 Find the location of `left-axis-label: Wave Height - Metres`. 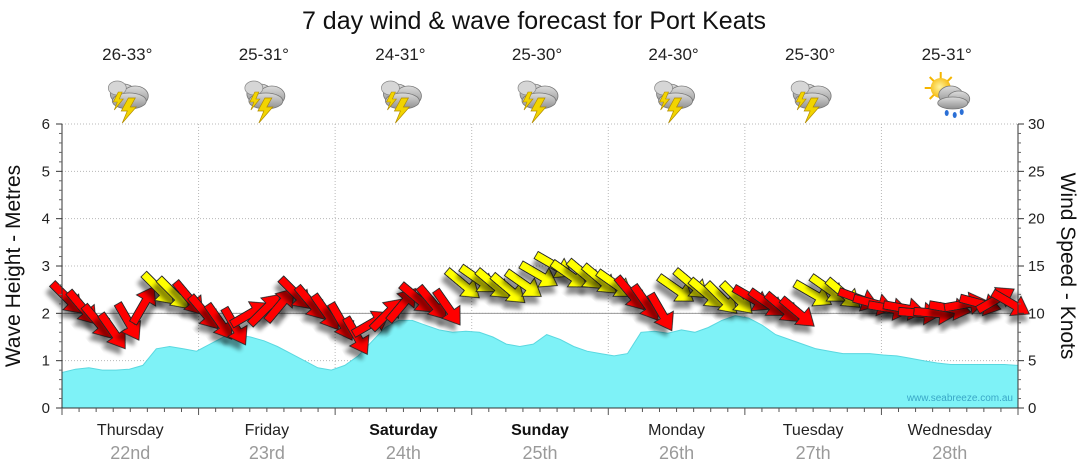

left-axis-label: Wave Height - Metres is located at coordinates (13, 266).